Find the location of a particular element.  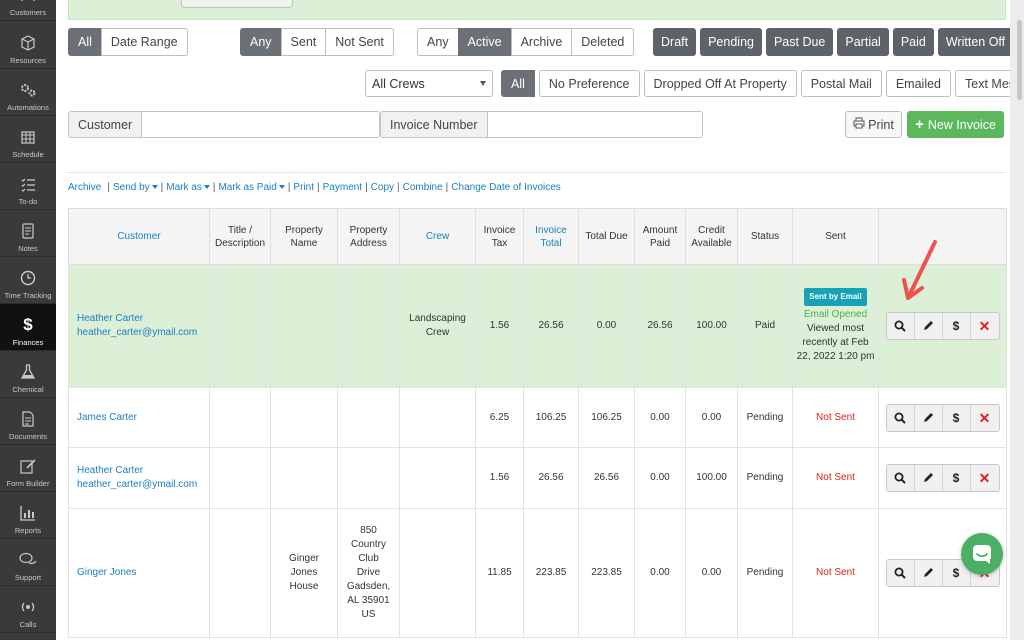

sidebar-item-automations: Automations is located at coordinates (28, 92).